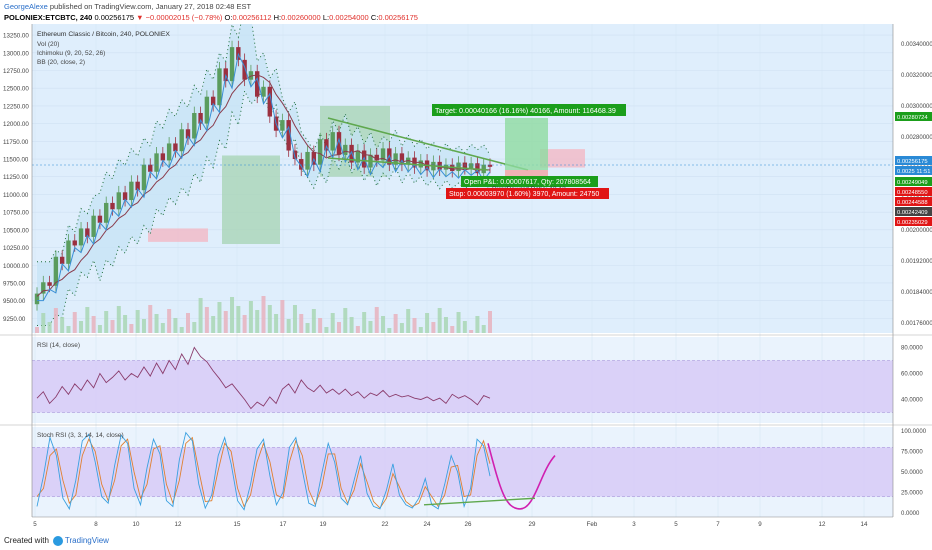  Describe the element at coordinates (479, 501) in the screenshot. I see `stoch-trendline` at that location.